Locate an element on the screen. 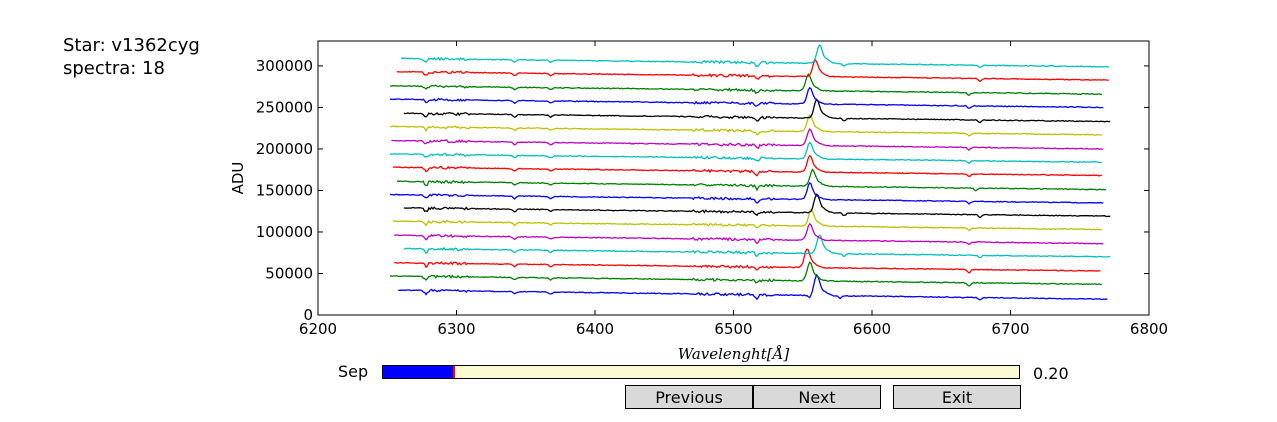 The image size is (1277, 422). slider-marker is located at coordinates (454, 372).